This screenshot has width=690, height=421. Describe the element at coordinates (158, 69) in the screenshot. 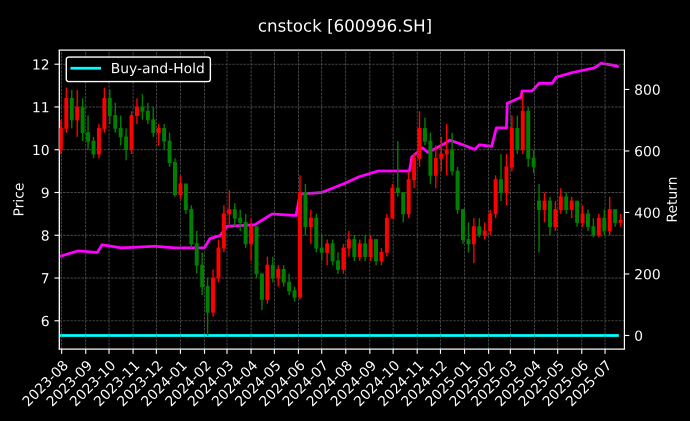

I see `legend-label: Buy-and-Hold` at that location.